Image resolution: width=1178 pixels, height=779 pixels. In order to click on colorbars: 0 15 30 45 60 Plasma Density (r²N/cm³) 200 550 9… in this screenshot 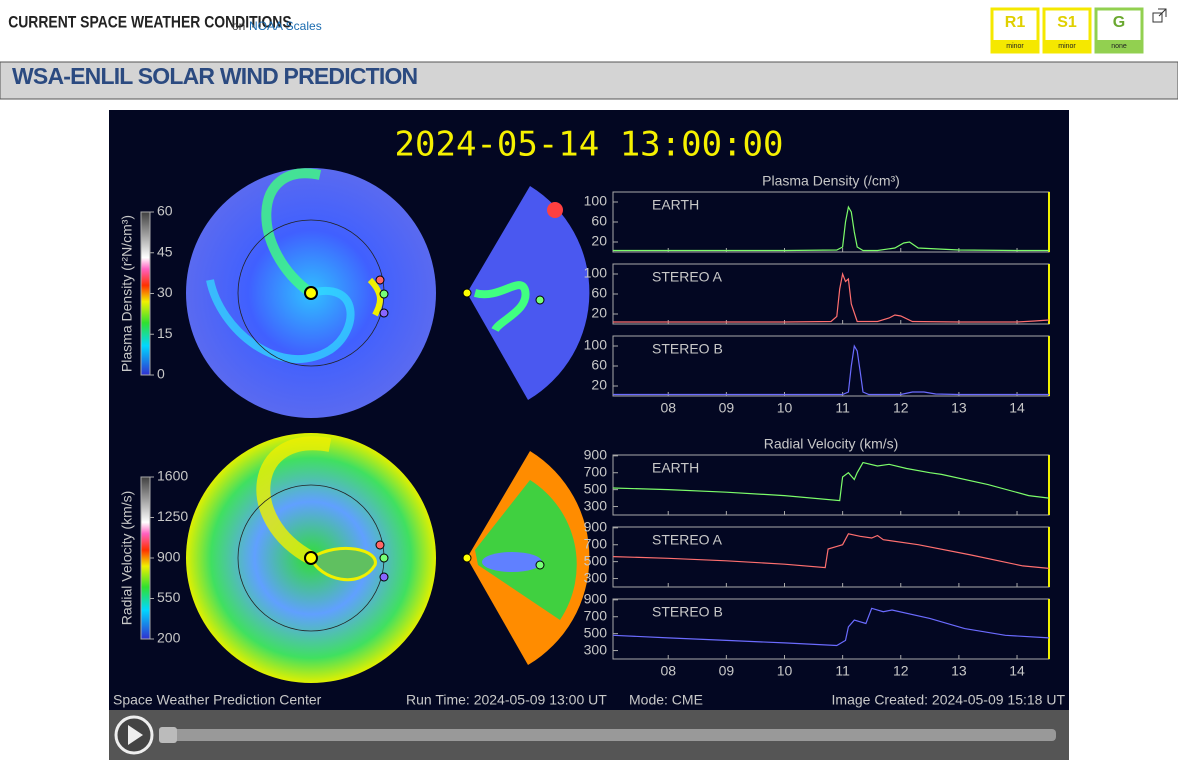, I will do `click(154, 424)`.